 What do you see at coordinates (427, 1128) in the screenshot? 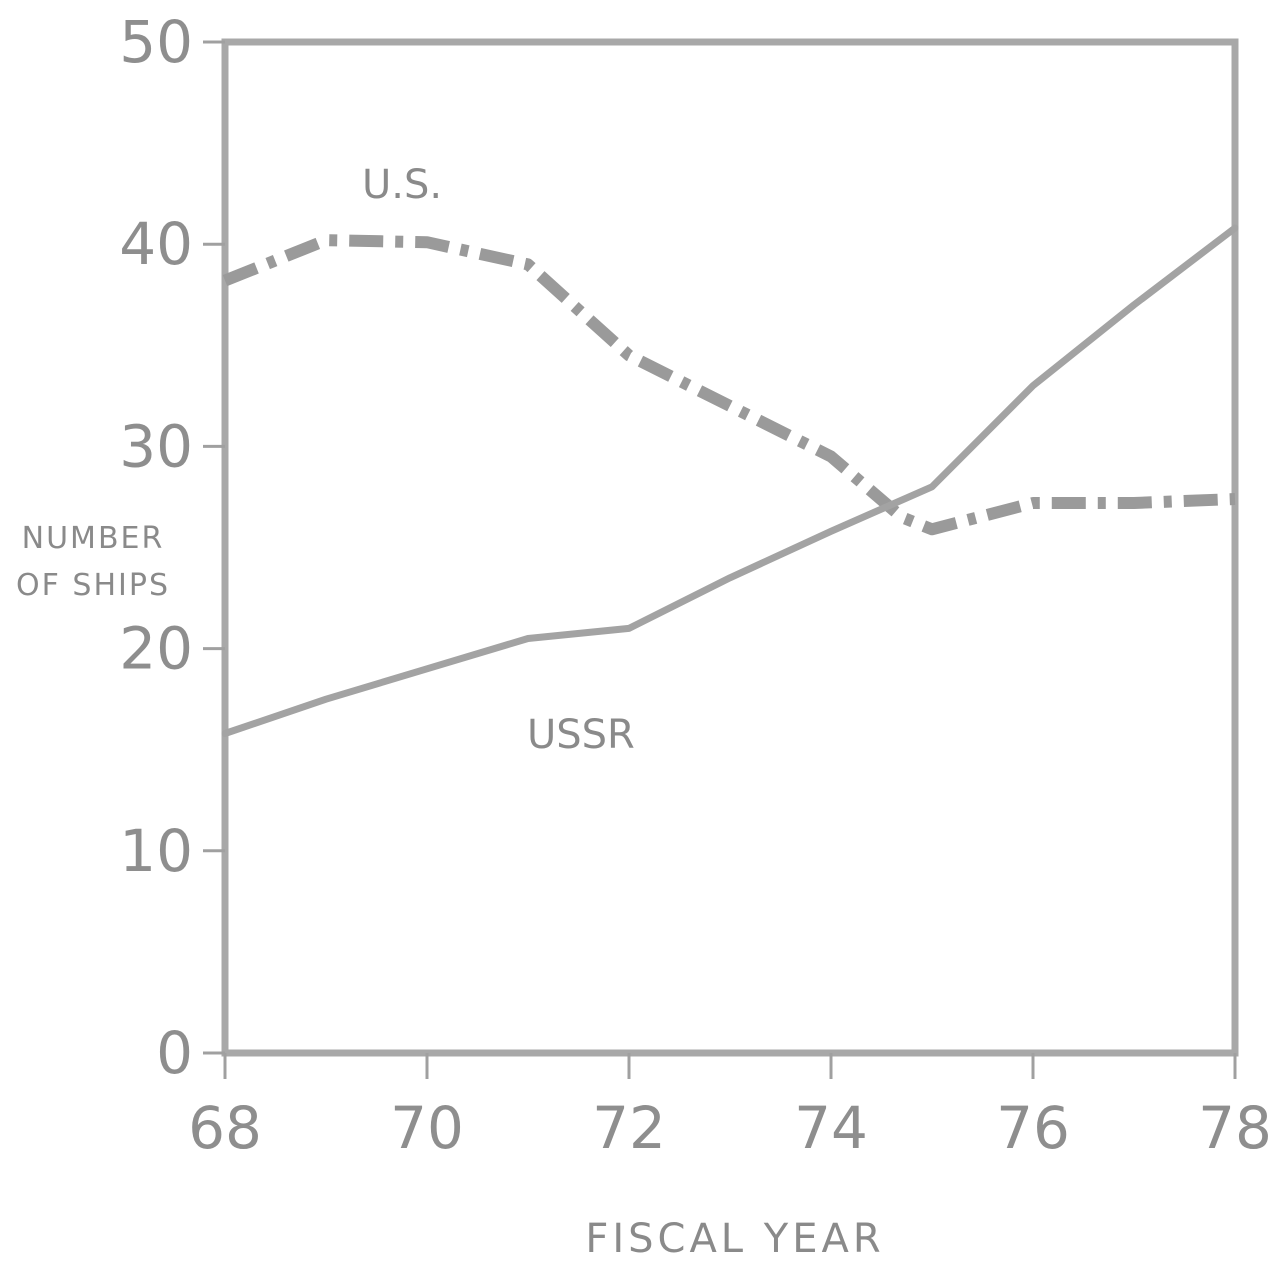
I see `x-tick-label: 70` at bounding box center [427, 1128].